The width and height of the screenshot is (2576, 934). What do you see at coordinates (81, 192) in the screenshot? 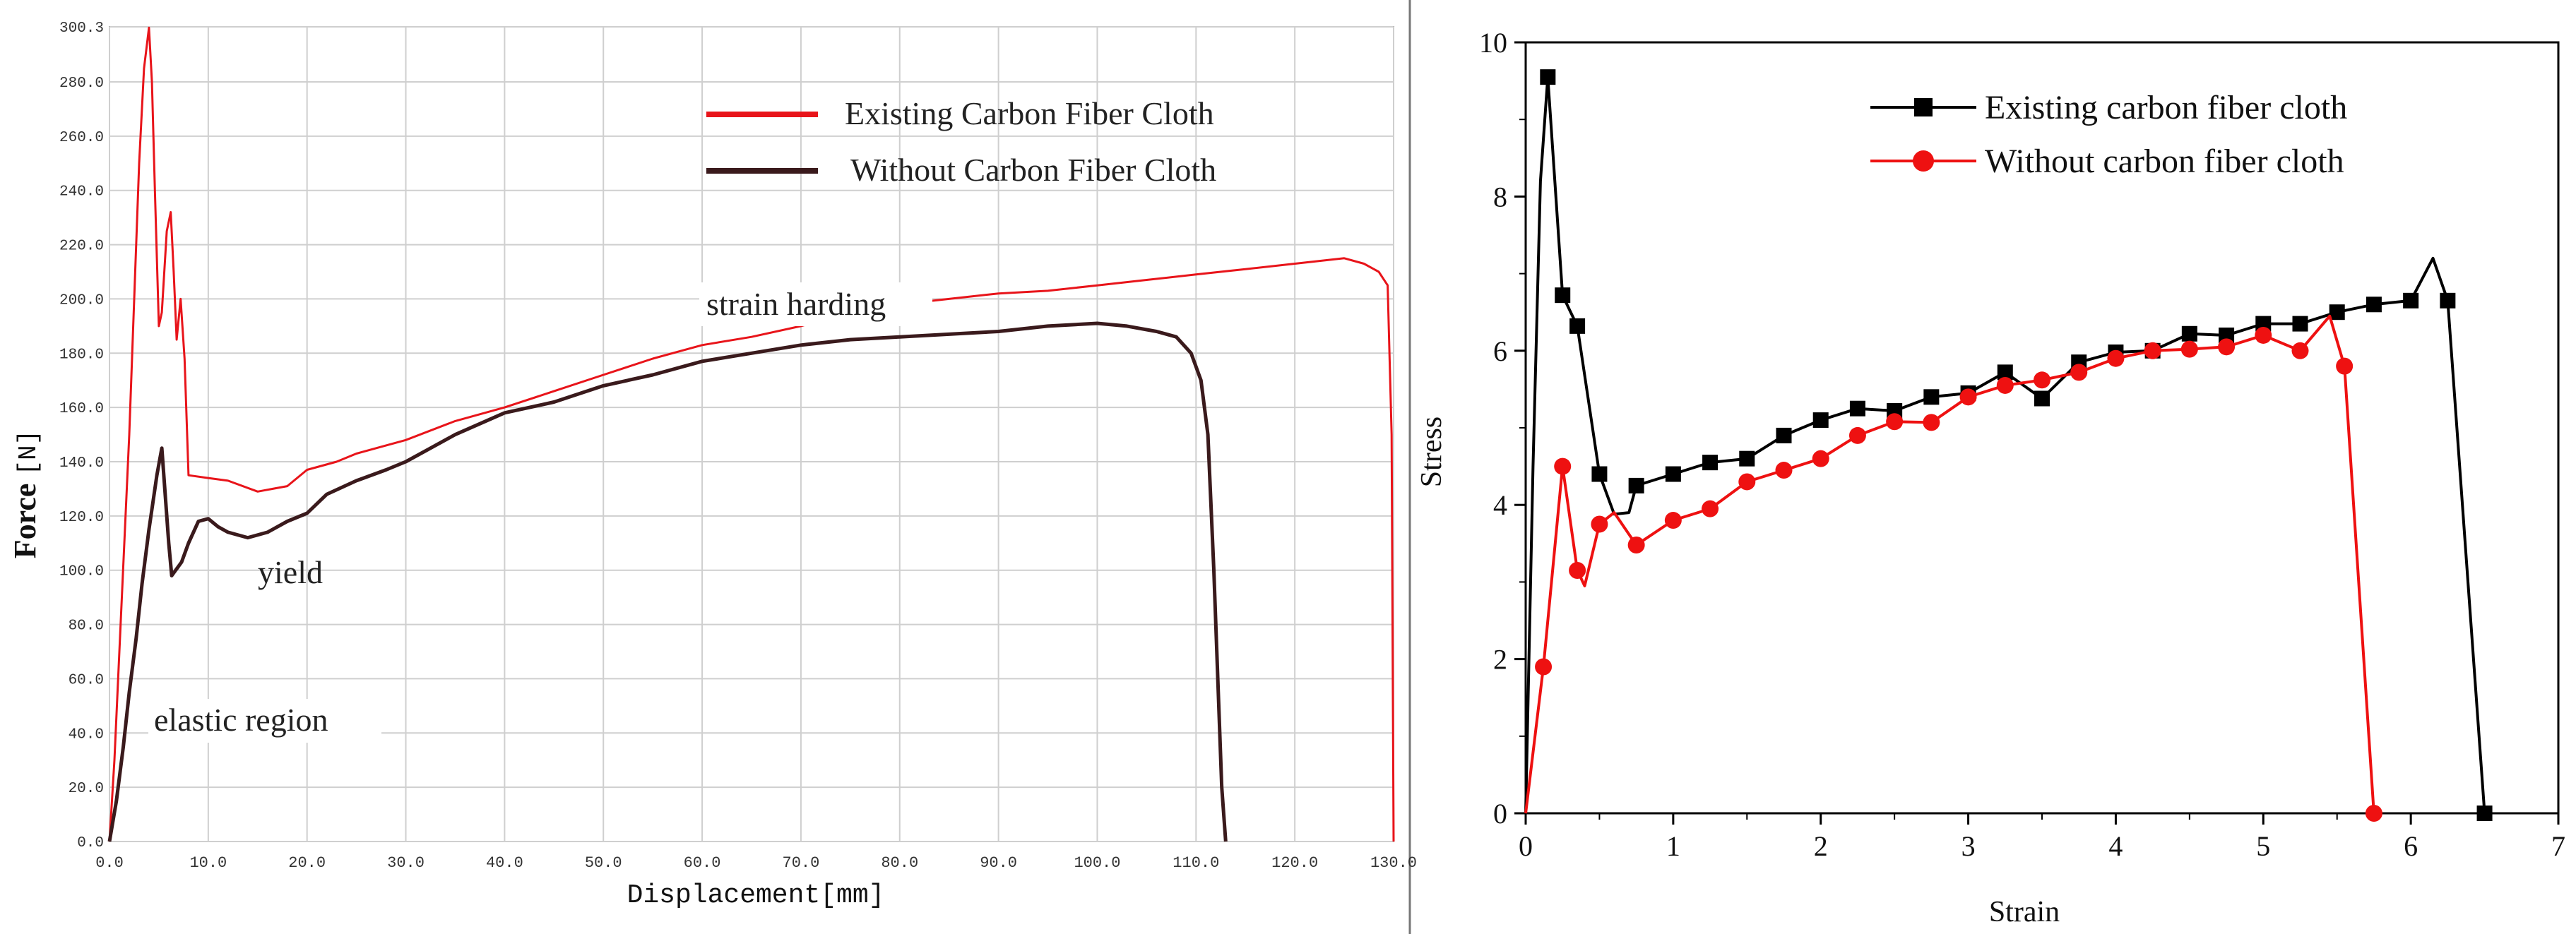
I see `left-y-tick-label: 240.0` at bounding box center [81, 192].